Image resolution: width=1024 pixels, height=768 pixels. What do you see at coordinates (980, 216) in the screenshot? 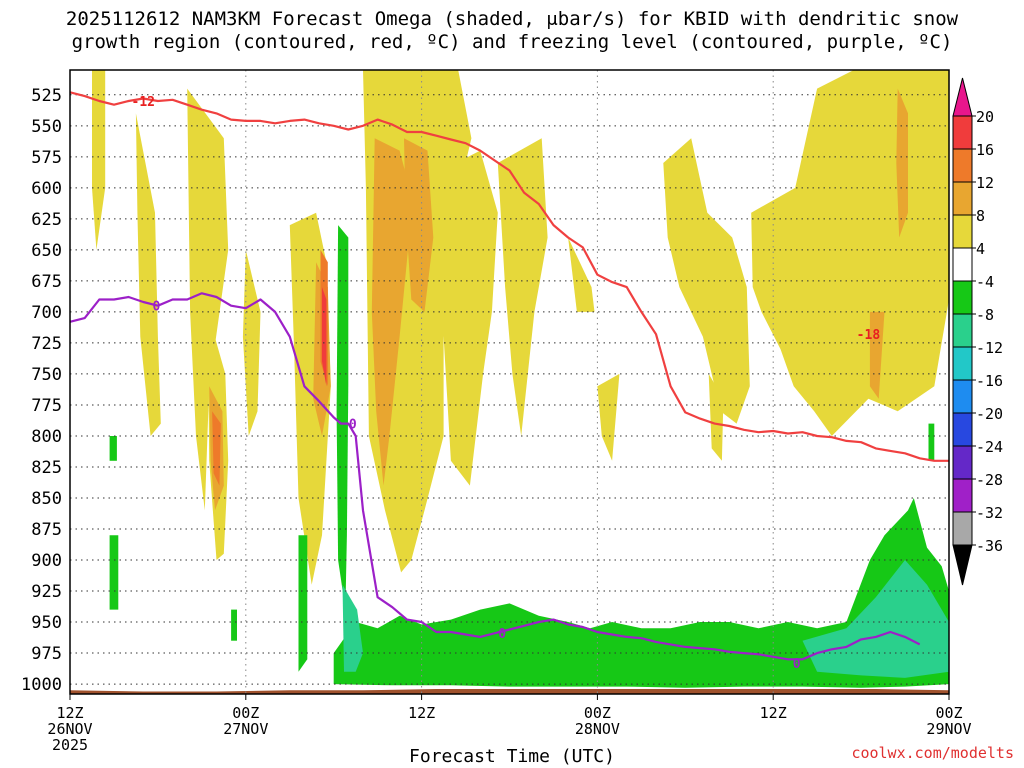
I see `colorbar-label-3: 8` at bounding box center [980, 216].